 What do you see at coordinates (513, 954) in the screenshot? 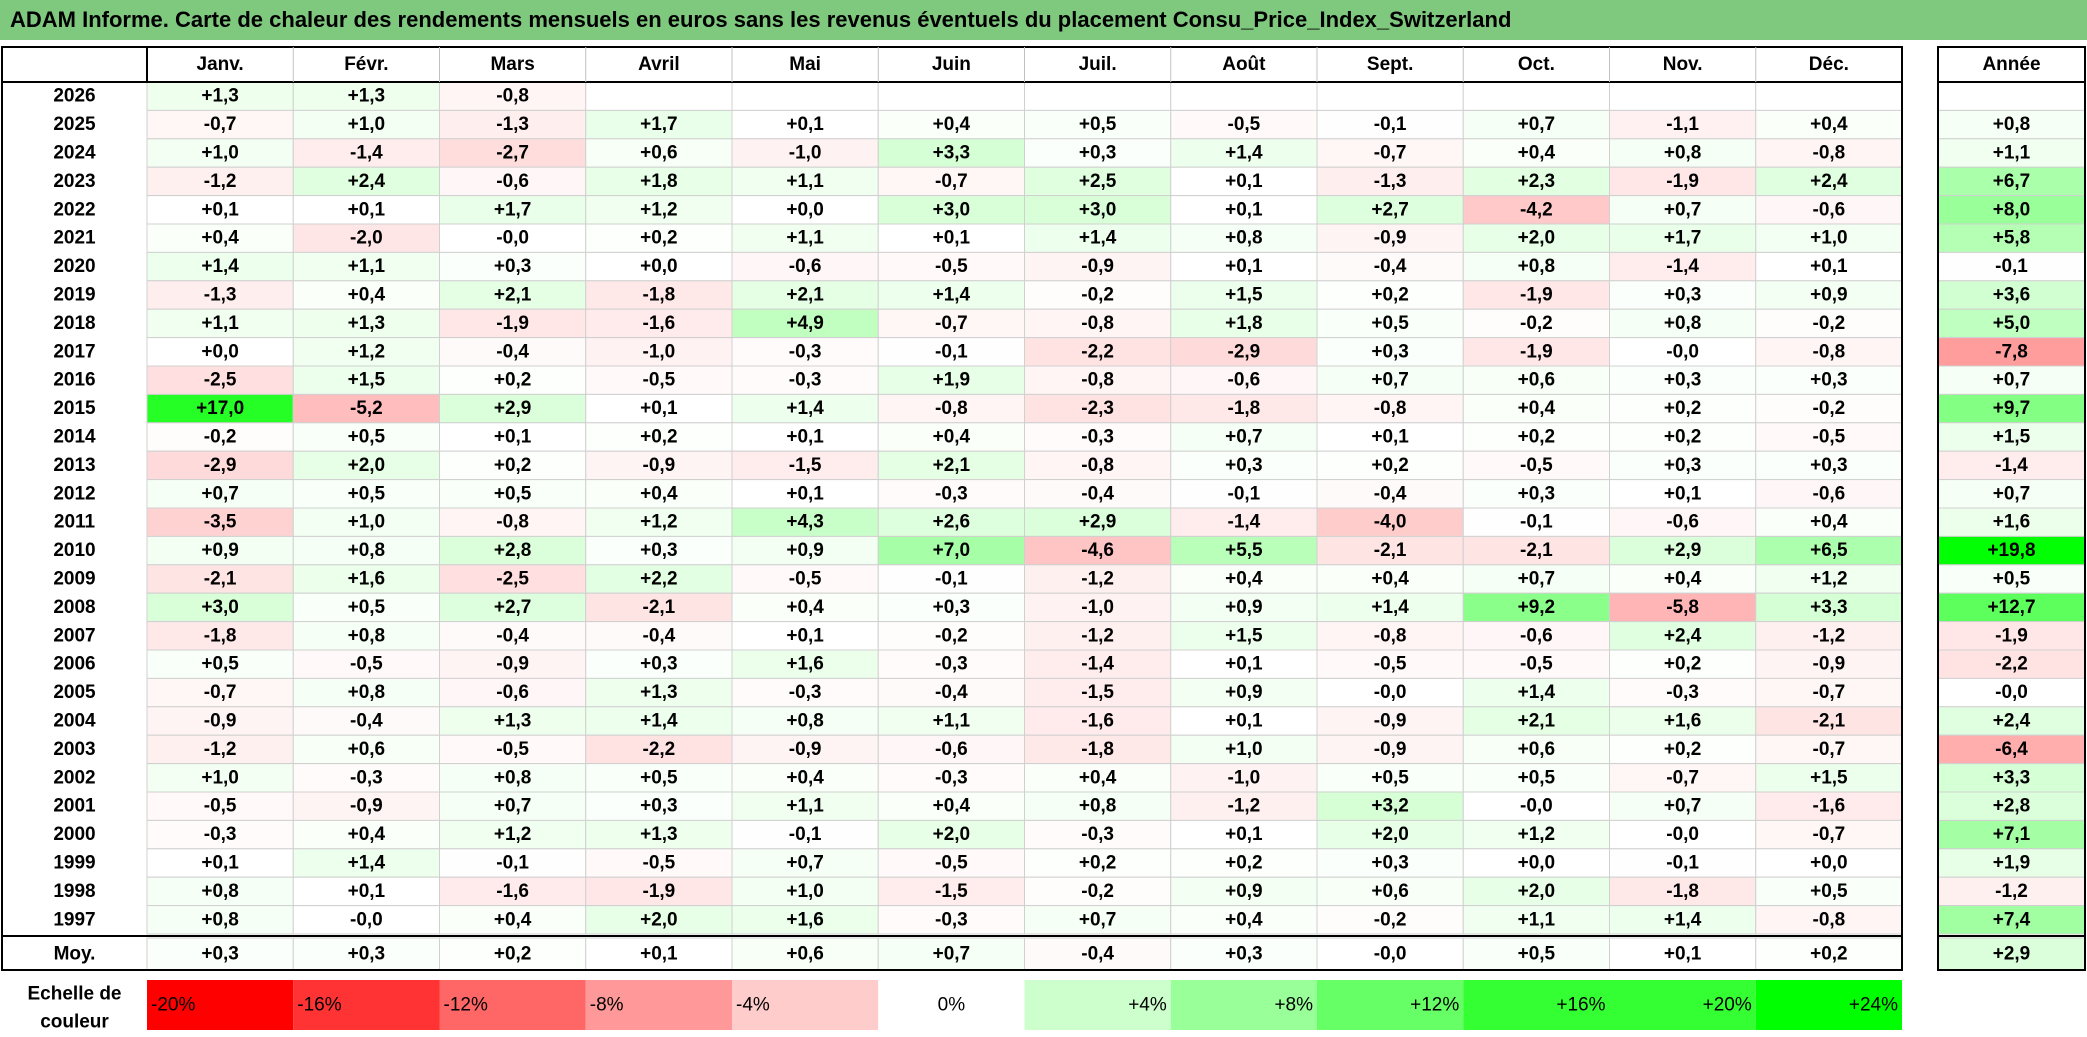
I see `average-value: +0,2` at bounding box center [513, 954].